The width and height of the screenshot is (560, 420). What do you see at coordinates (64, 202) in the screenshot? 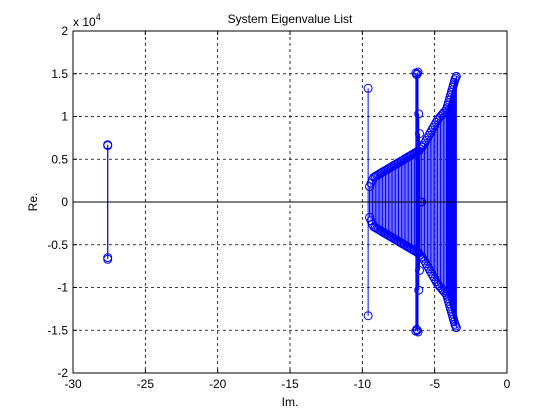
I see `y-tick-label: 0` at bounding box center [64, 202].